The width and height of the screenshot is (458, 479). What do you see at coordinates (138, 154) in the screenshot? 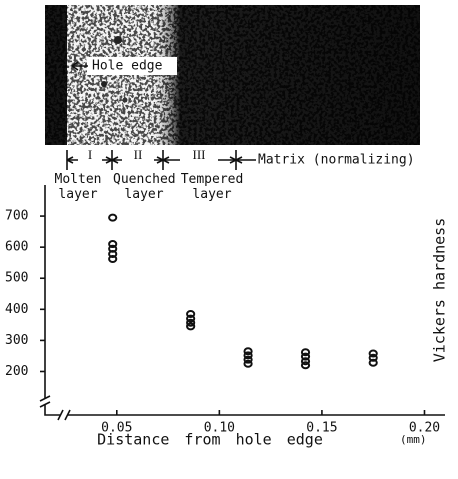
I see `zone-numeral: II` at bounding box center [138, 154].